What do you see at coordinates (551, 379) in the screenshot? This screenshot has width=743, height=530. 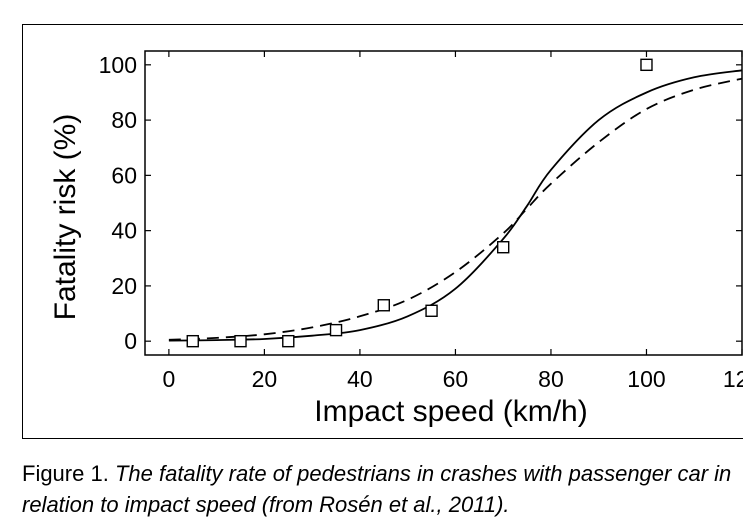 I see `x-tick-label: 80` at bounding box center [551, 379].